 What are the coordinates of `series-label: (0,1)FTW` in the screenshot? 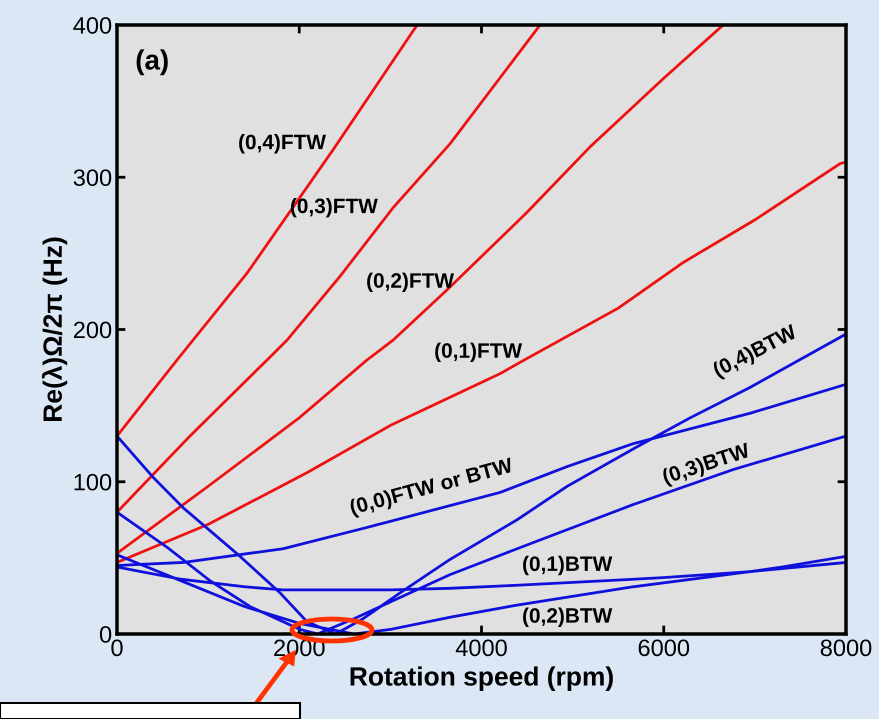 It's located at (478, 352).